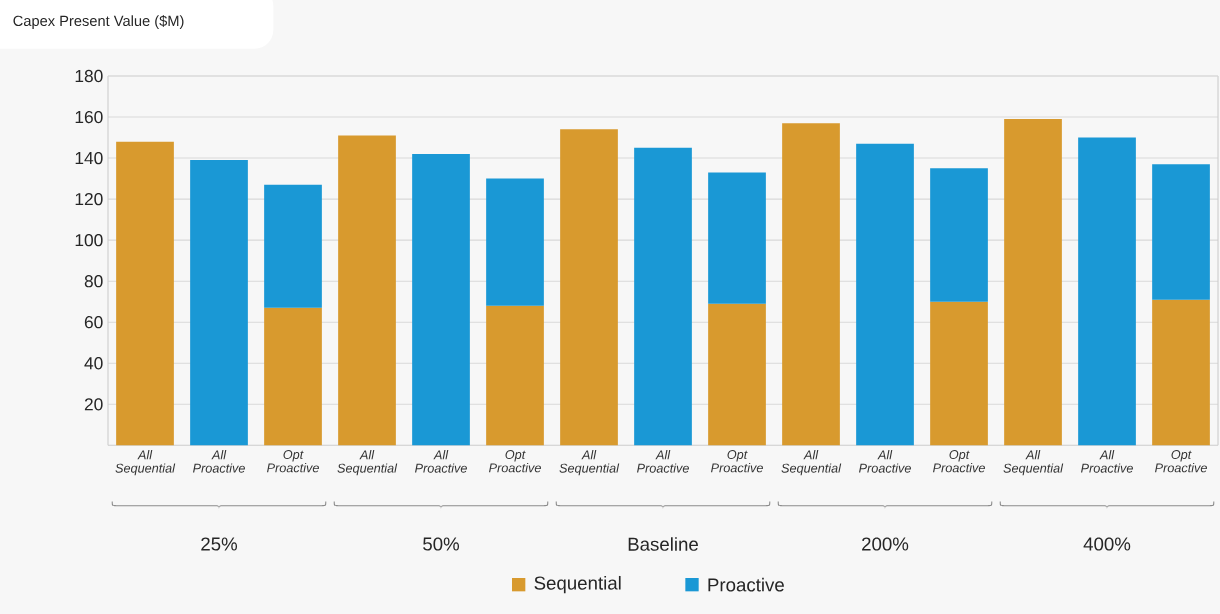  Describe the element at coordinates (746, 584) in the screenshot. I see `legend-label: Proactive` at that location.